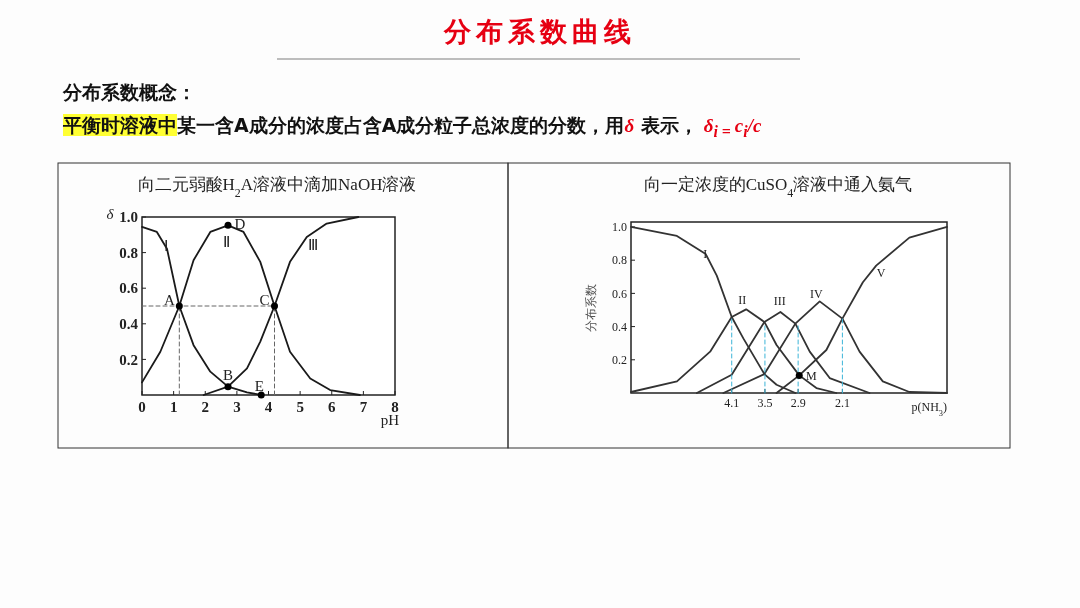  Describe the element at coordinates (173, 407) in the screenshot. I see `x-tick-label: 1` at that location.